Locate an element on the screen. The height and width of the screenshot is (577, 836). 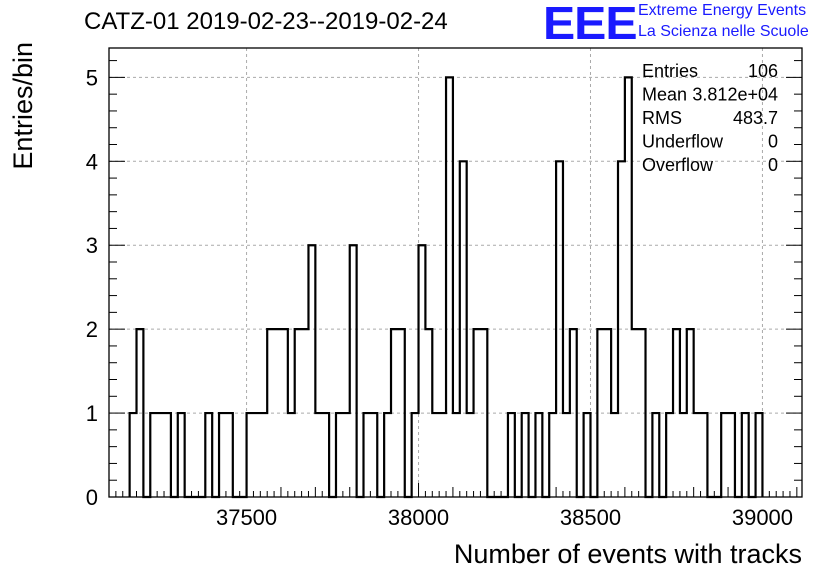
y-tick-label: 1 is located at coordinates (92, 413).